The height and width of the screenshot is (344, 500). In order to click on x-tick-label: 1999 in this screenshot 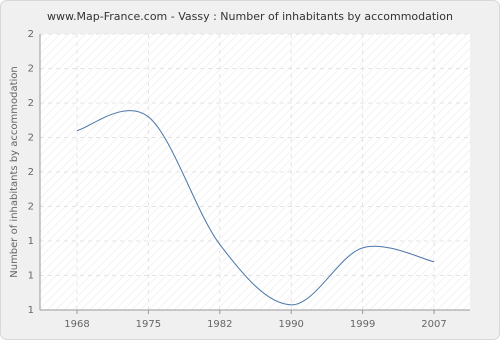, I will do `click(362, 324)`.